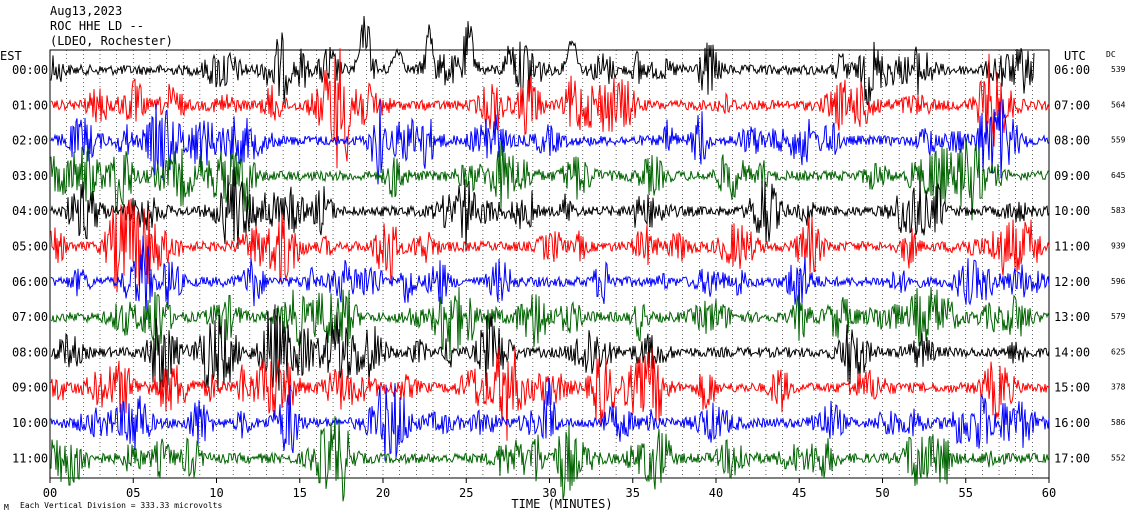 This screenshot has height=519, width=1130. I want to click on x-tick-label: 40, so click(716, 493).